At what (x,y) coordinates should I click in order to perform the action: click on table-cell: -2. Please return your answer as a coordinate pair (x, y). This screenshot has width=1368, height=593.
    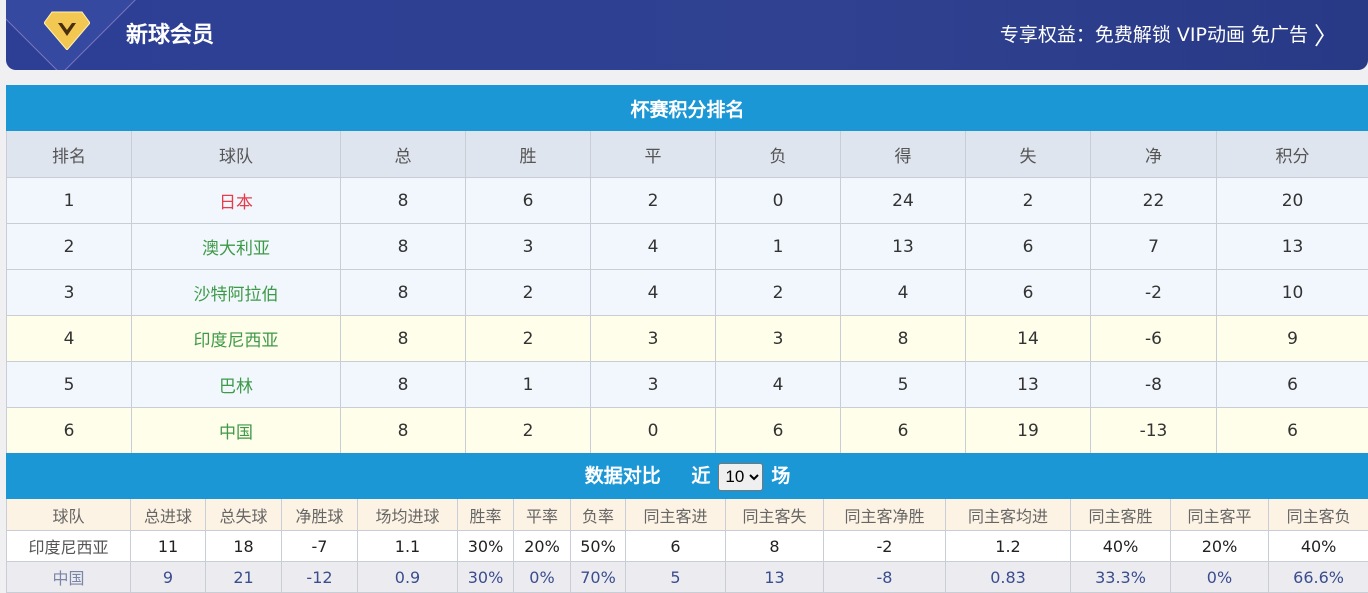
    Looking at the image, I should click on (1154, 293).